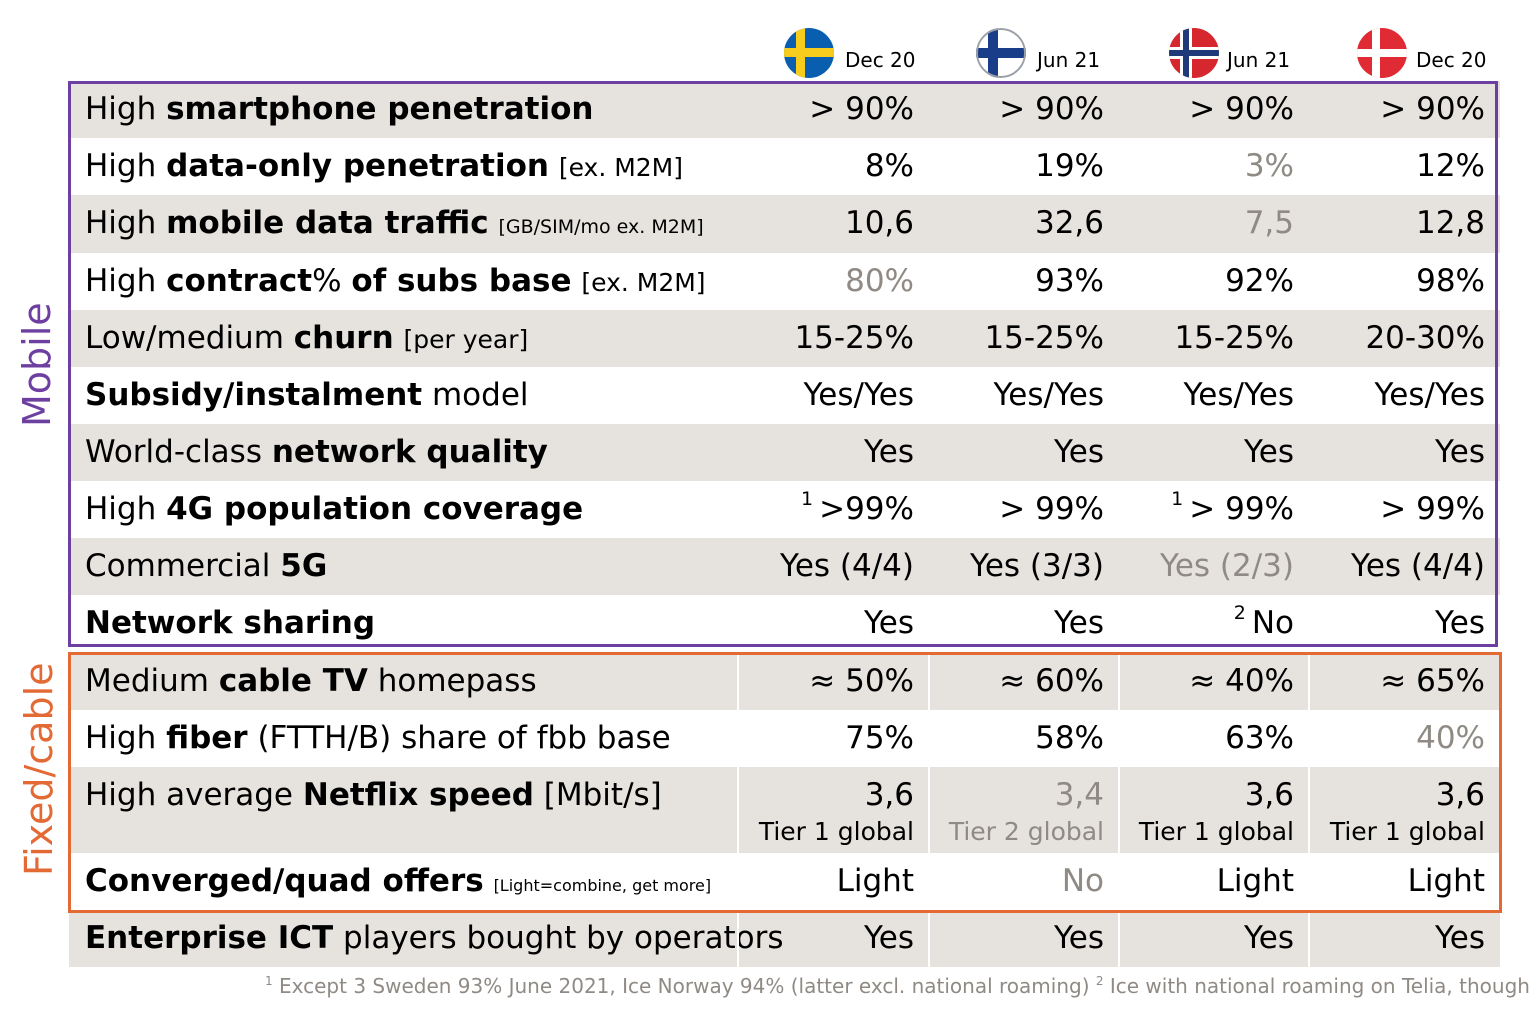  I want to click on value-text: 10,6, so click(879, 223).